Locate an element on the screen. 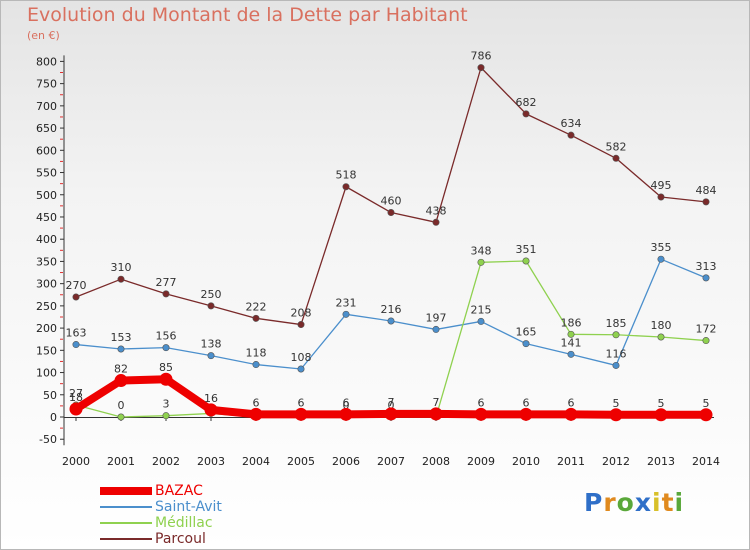 Image resolution: width=750 pixels, height=550 pixels. data-label: 310 is located at coordinates (121, 267).